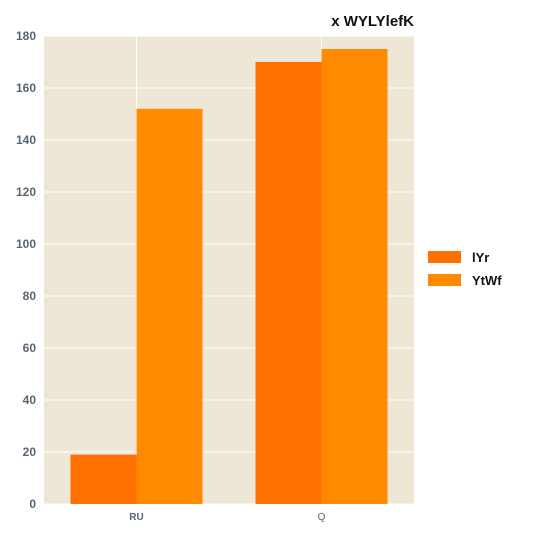 This screenshot has height=536, width=536. What do you see at coordinates (32, 504) in the screenshot?
I see `y-tick-label: 0` at bounding box center [32, 504].